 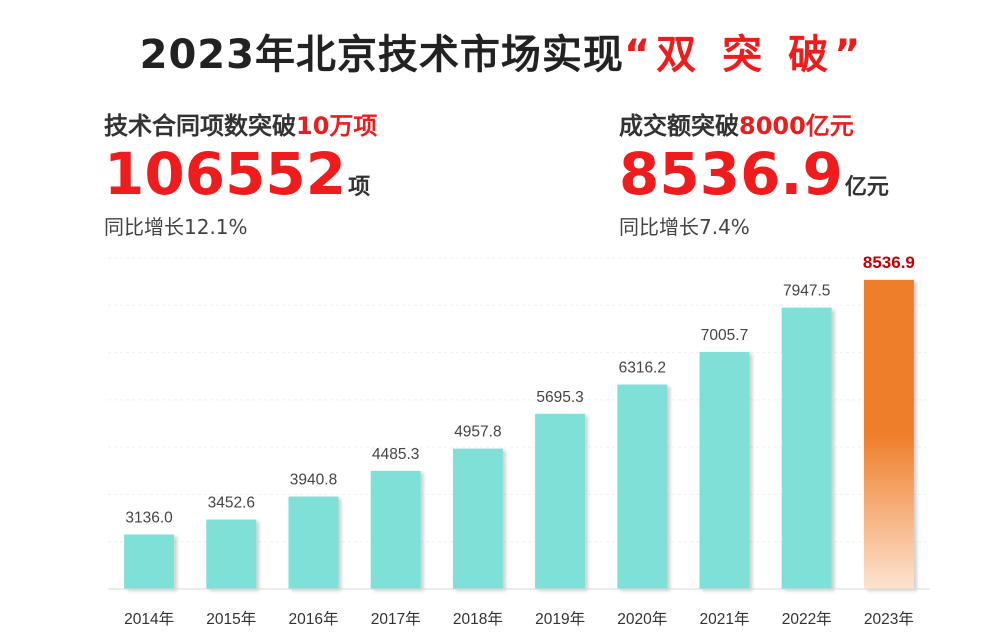 I want to click on bar-2023年, so click(x=888, y=434).